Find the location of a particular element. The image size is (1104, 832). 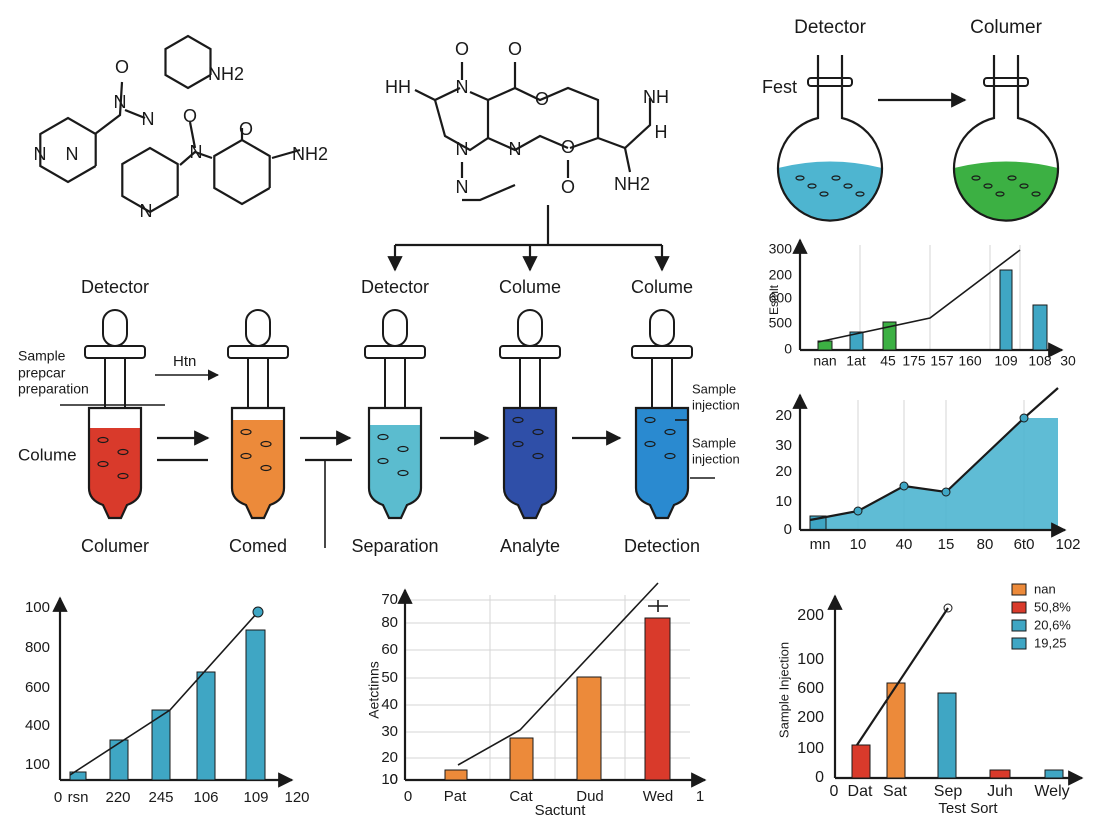

label: 80 is located at coordinates (389, 622).